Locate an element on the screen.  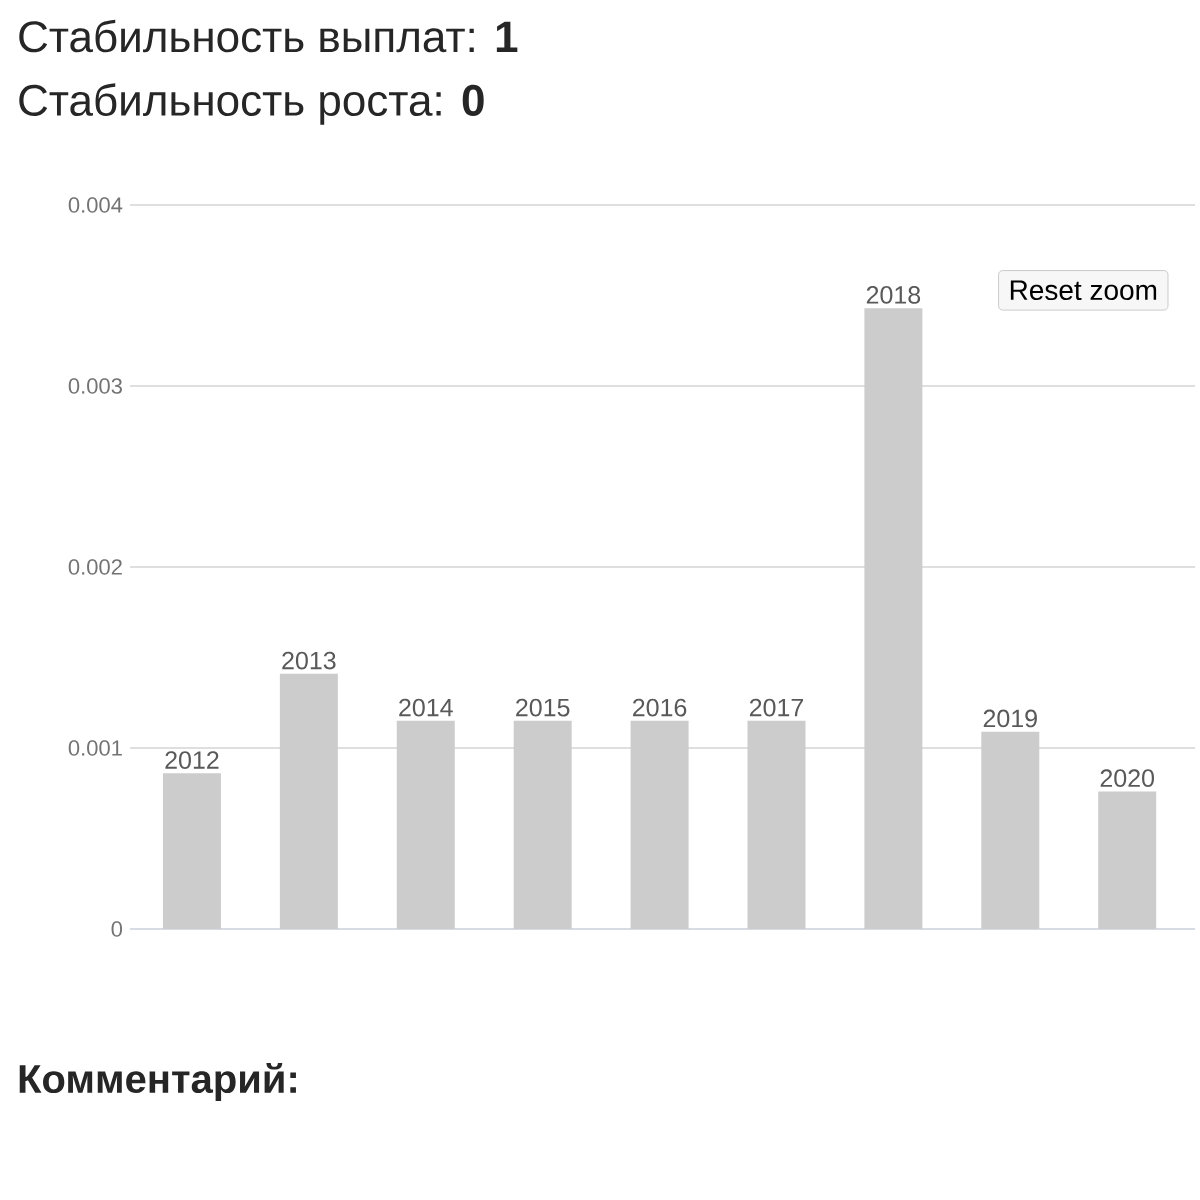
y-tick-label: 0.001 is located at coordinates (95, 748).